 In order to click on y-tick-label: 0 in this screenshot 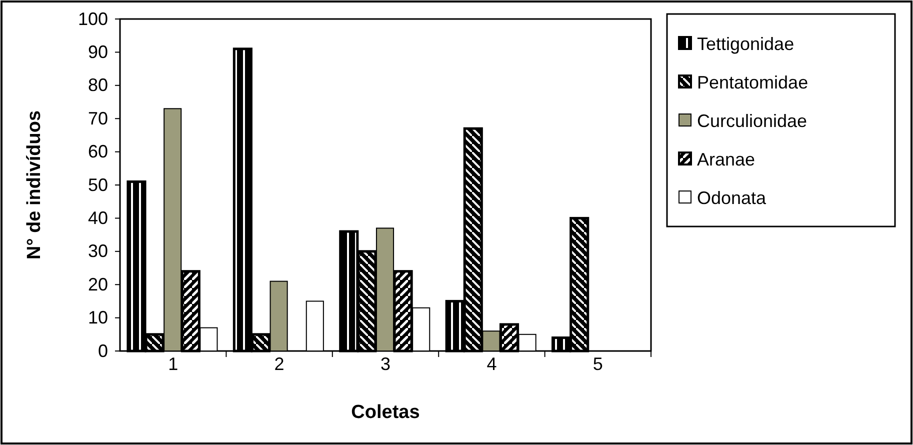, I will do `click(103, 350)`.